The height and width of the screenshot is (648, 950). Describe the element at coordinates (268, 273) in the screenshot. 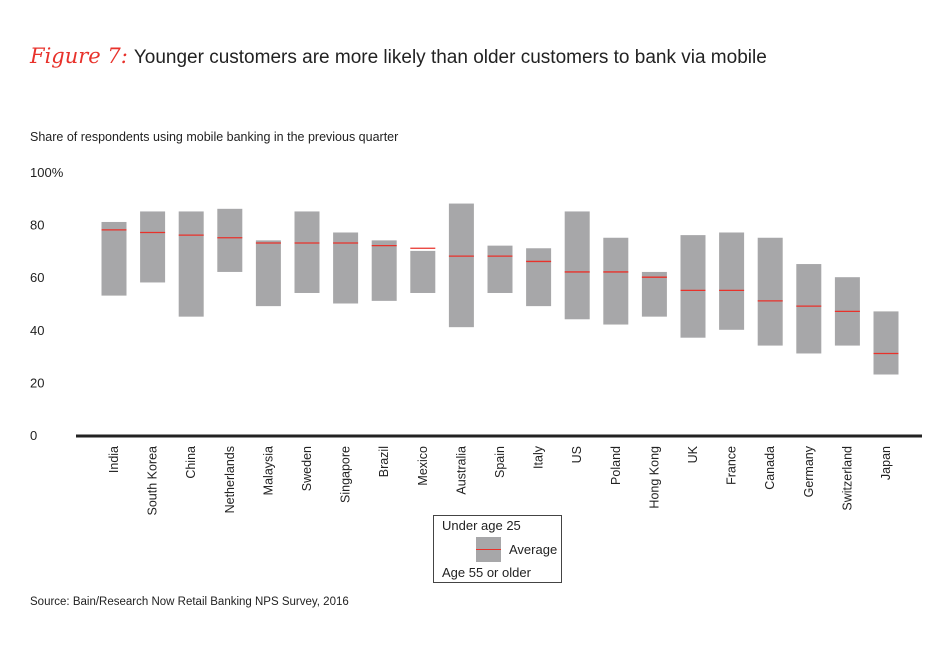

I see `bar-malaysia` at that location.